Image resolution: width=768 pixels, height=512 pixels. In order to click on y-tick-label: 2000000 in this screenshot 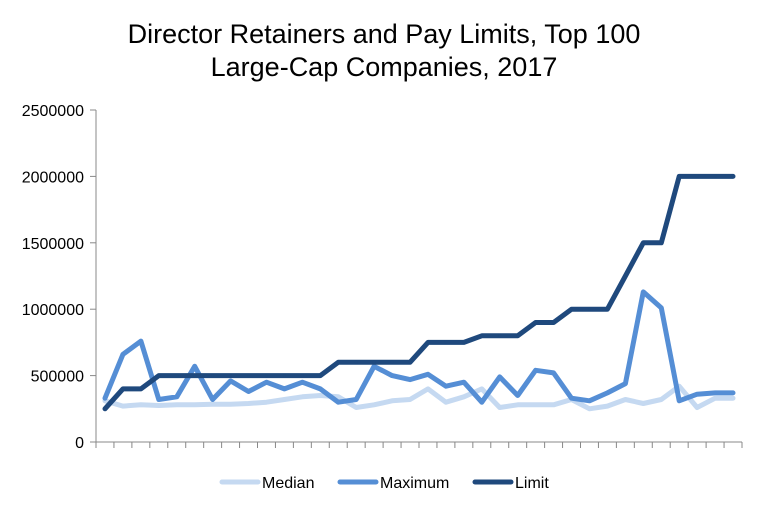, I will do `click(53, 177)`.